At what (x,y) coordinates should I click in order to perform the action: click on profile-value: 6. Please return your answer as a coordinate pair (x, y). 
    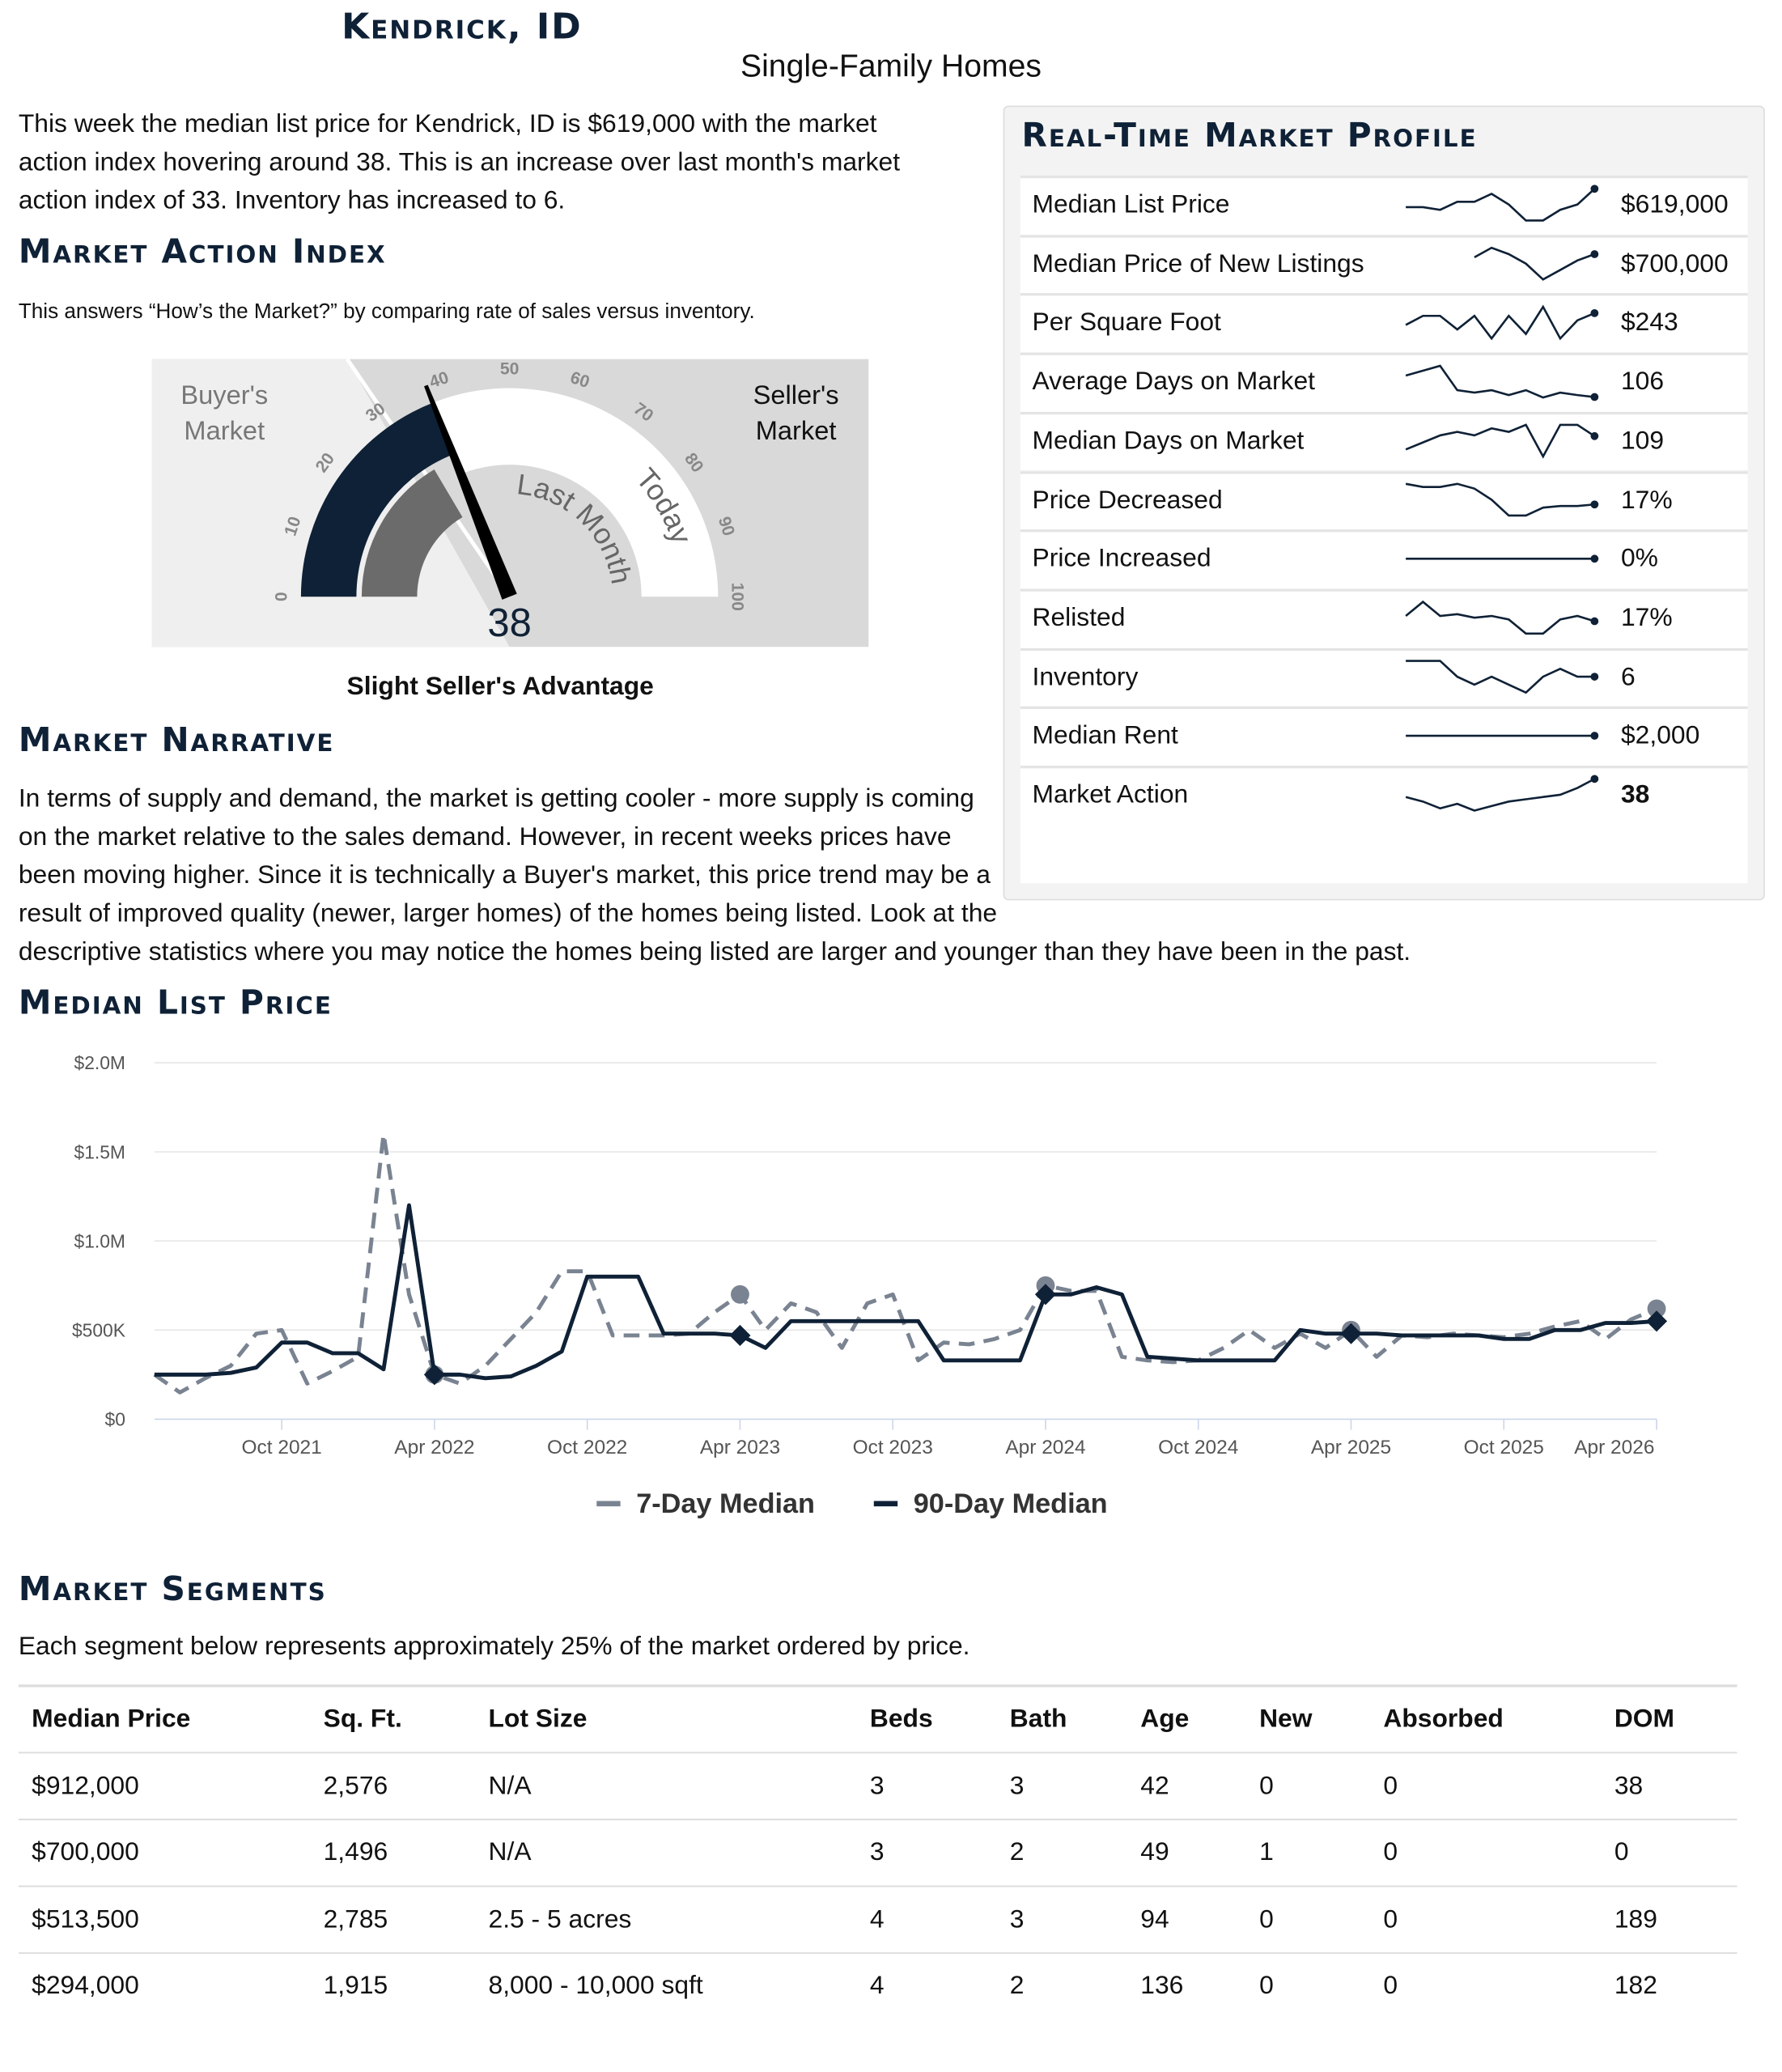
    Looking at the image, I should click on (1628, 677).